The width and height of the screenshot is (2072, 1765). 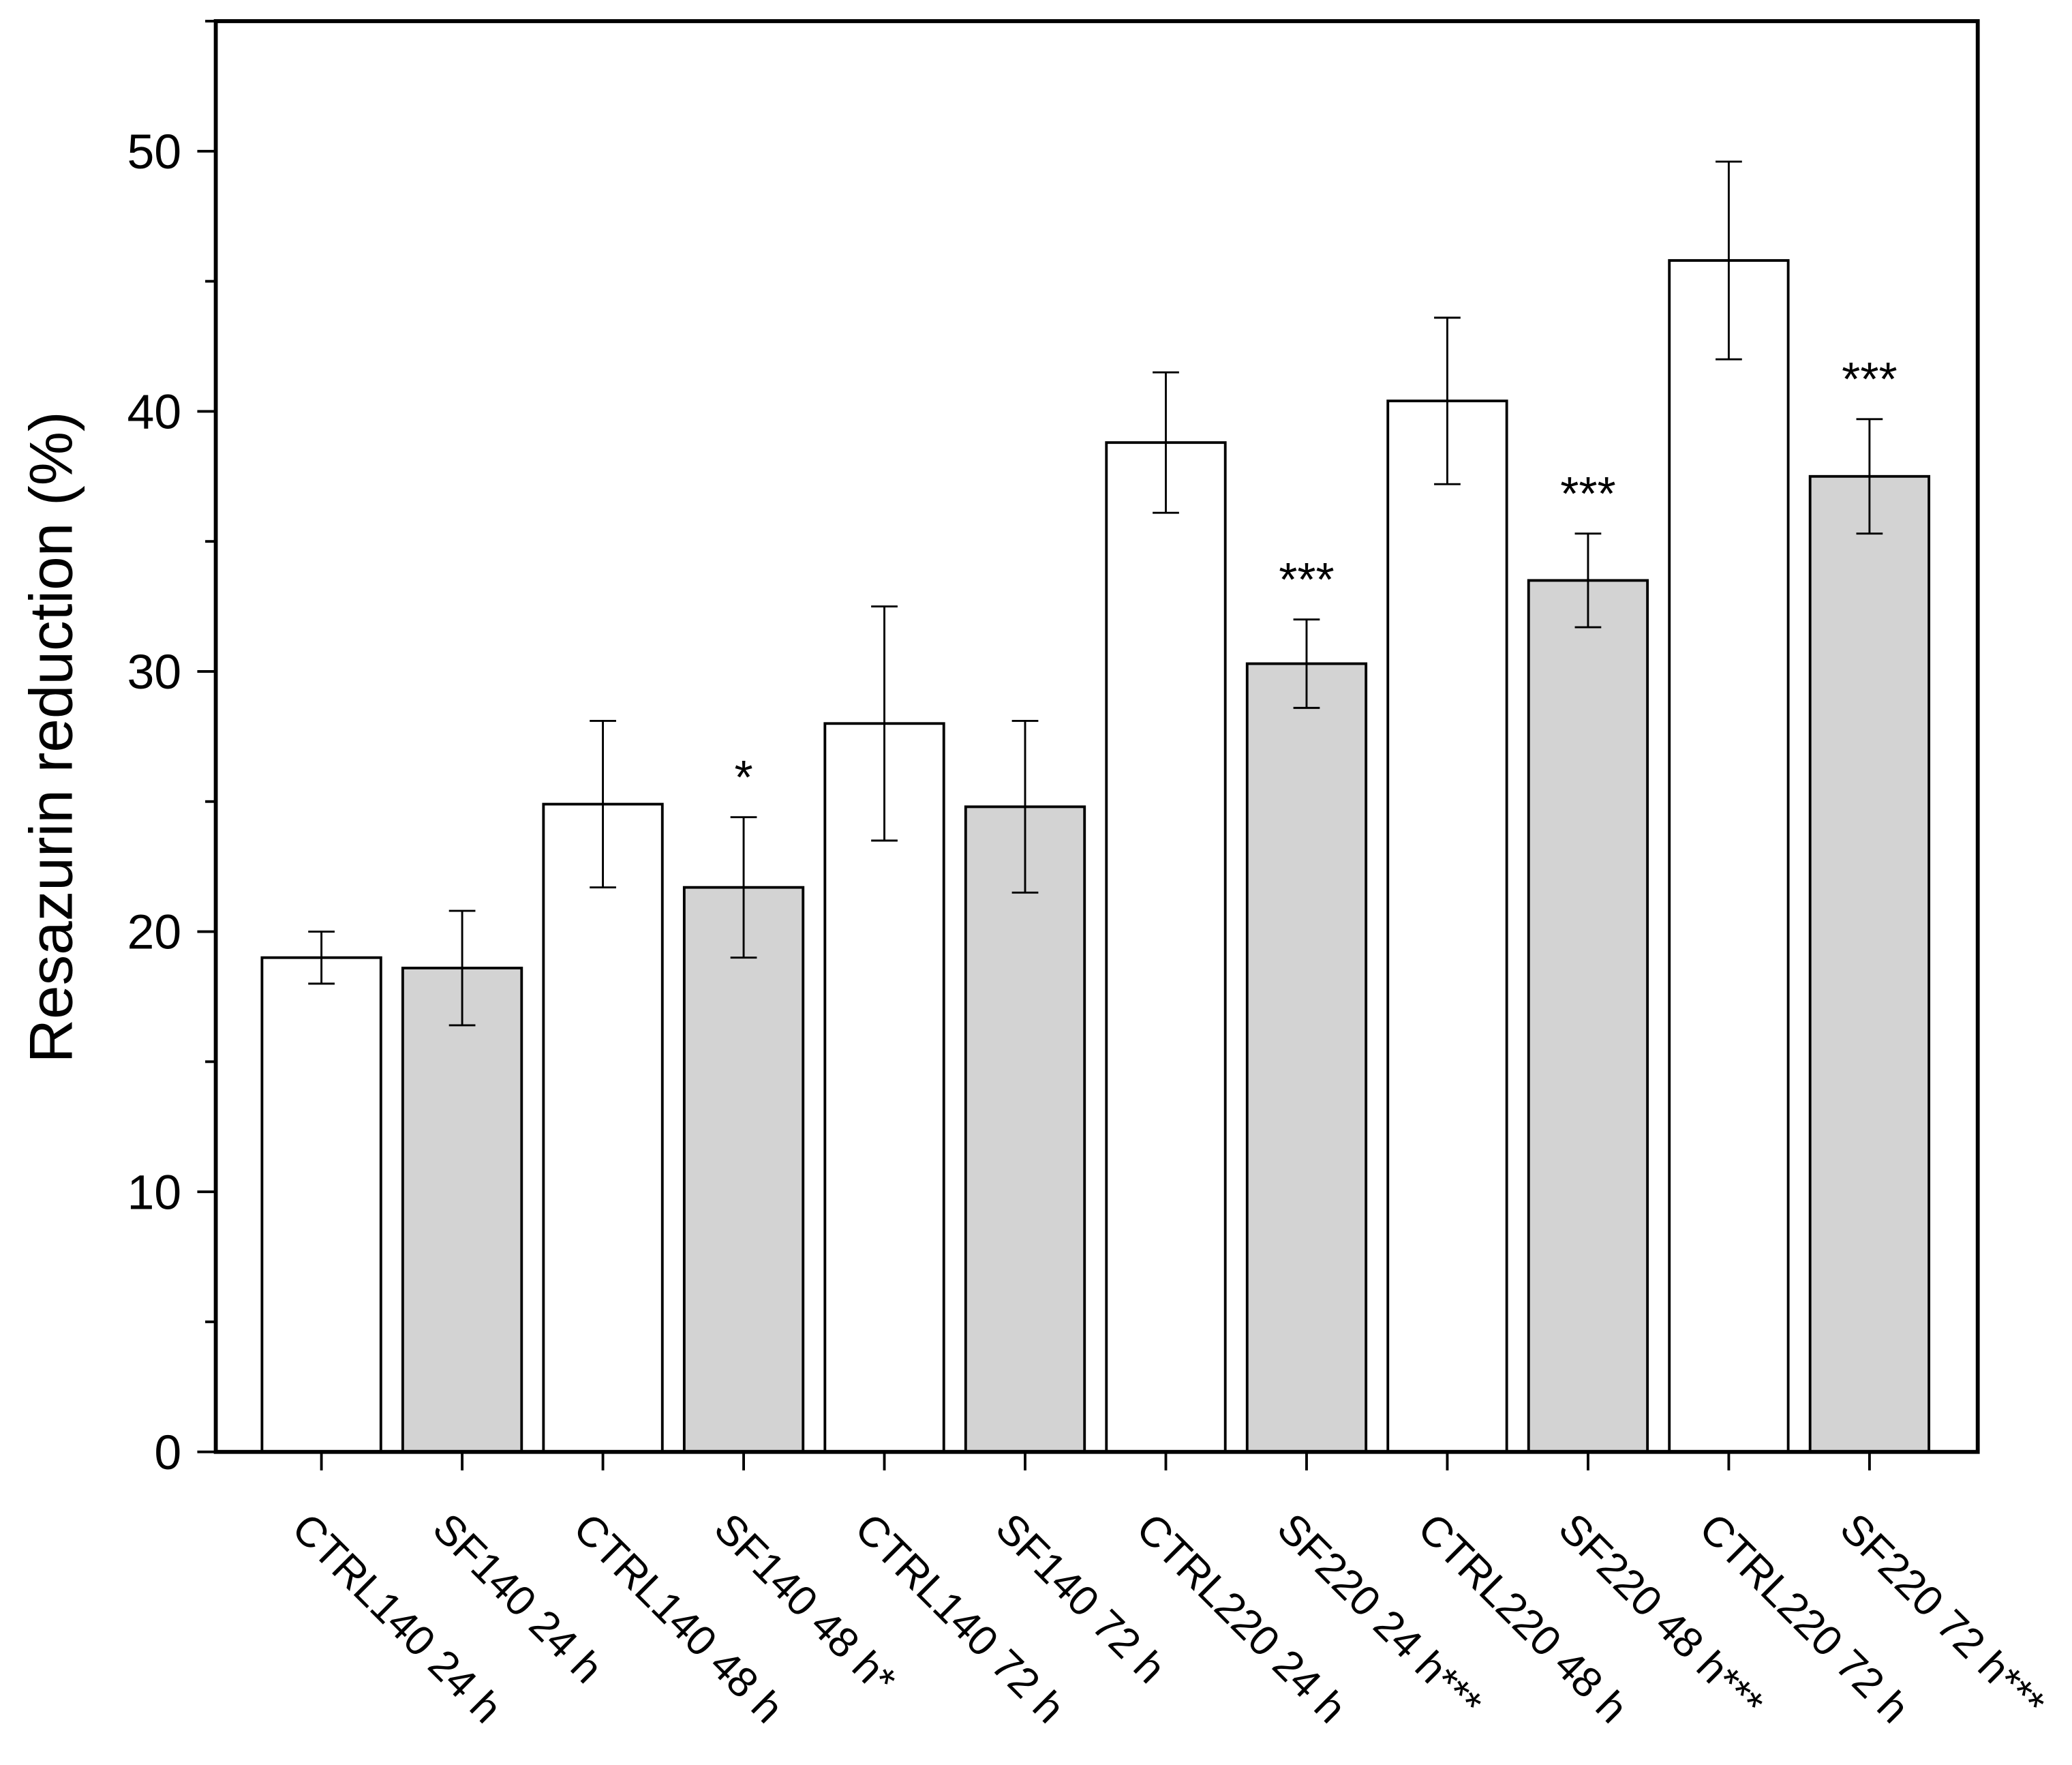 What do you see at coordinates (50, 737) in the screenshot?
I see `y-axis-title: Resazurin reduction (%)` at bounding box center [50, 737].